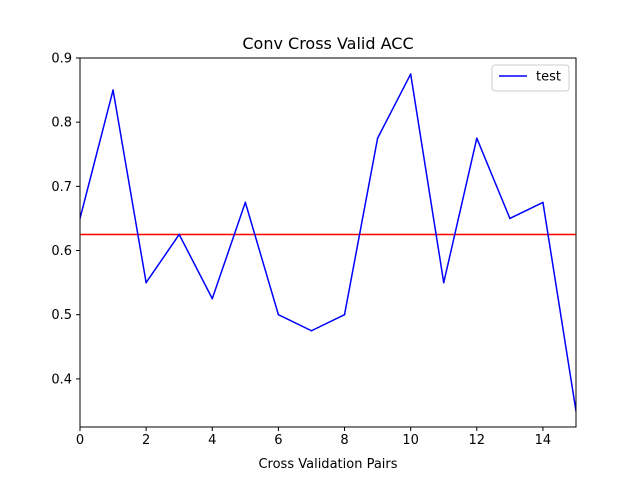 This screenshot has width=640, height=484. I want to click on legend: test, so click(530, 78).